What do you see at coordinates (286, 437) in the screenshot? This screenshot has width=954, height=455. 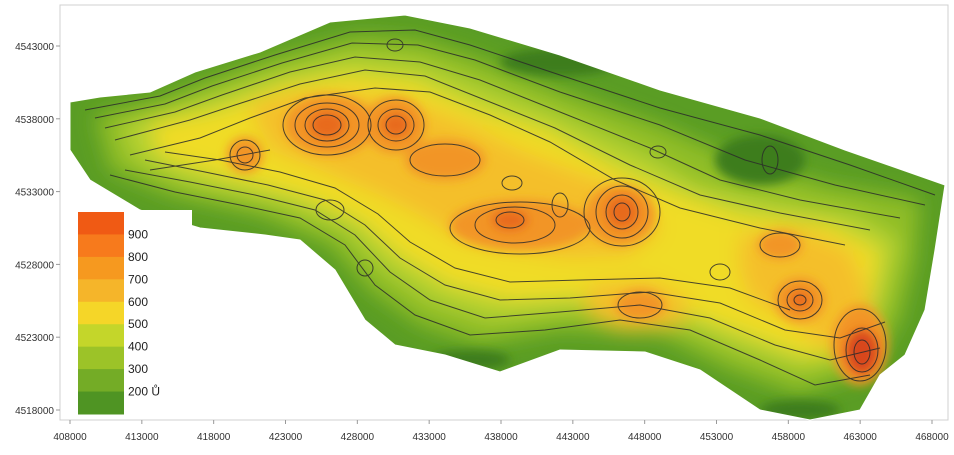 I see `x-tick-label: 423000` at bounding box center [286, 437].